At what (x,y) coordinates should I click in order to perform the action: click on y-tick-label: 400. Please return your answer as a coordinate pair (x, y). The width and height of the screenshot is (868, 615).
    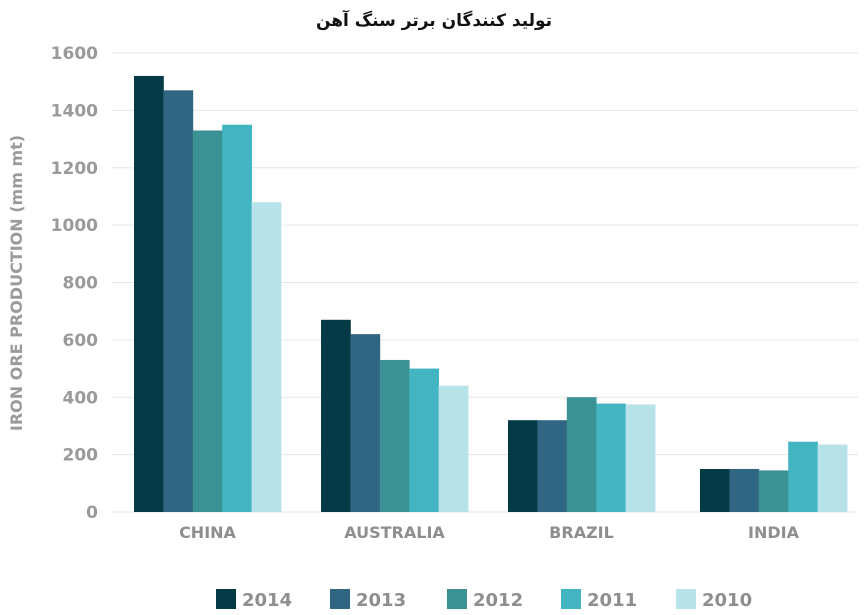
    Looking at the image, I should click on (81, 398).